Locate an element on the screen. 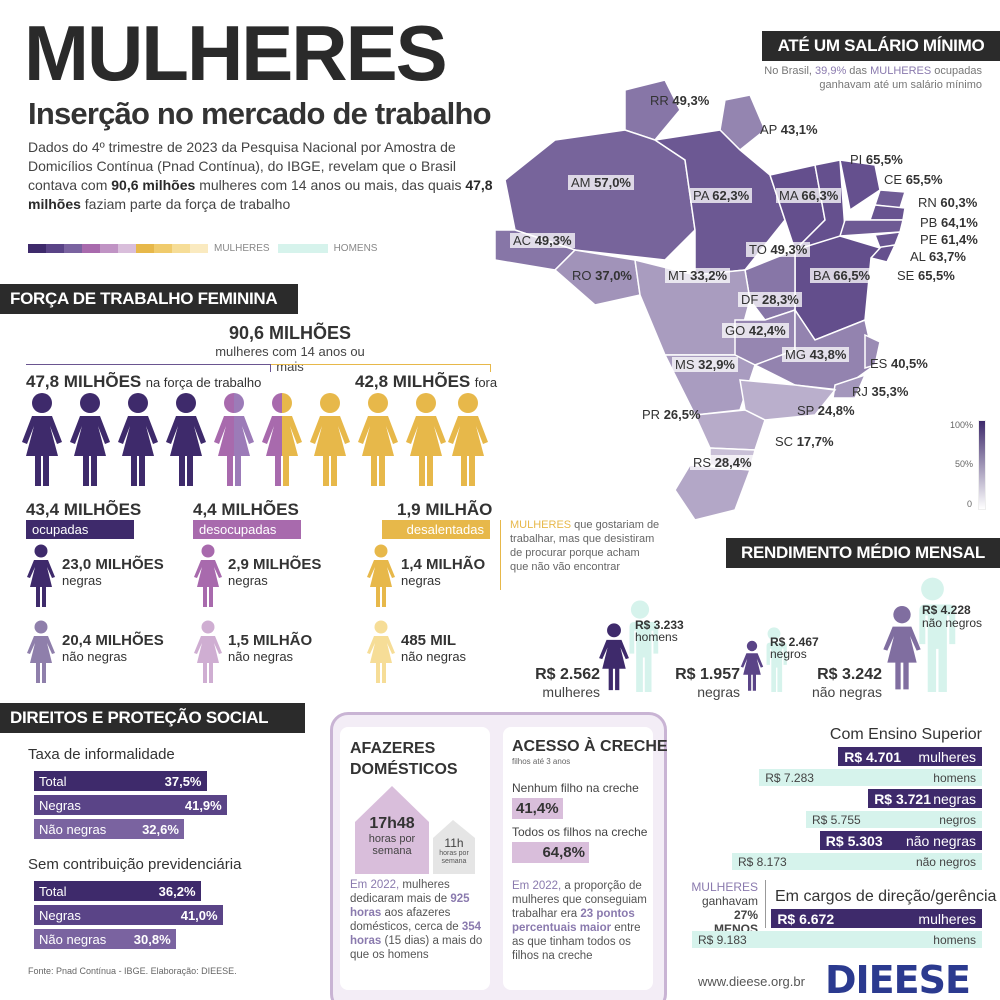 Image resolution: width=1000 pixels, height=1000 pixels. contrib-bar-1: Negras 41,0% is located at coordinates (128, 915).